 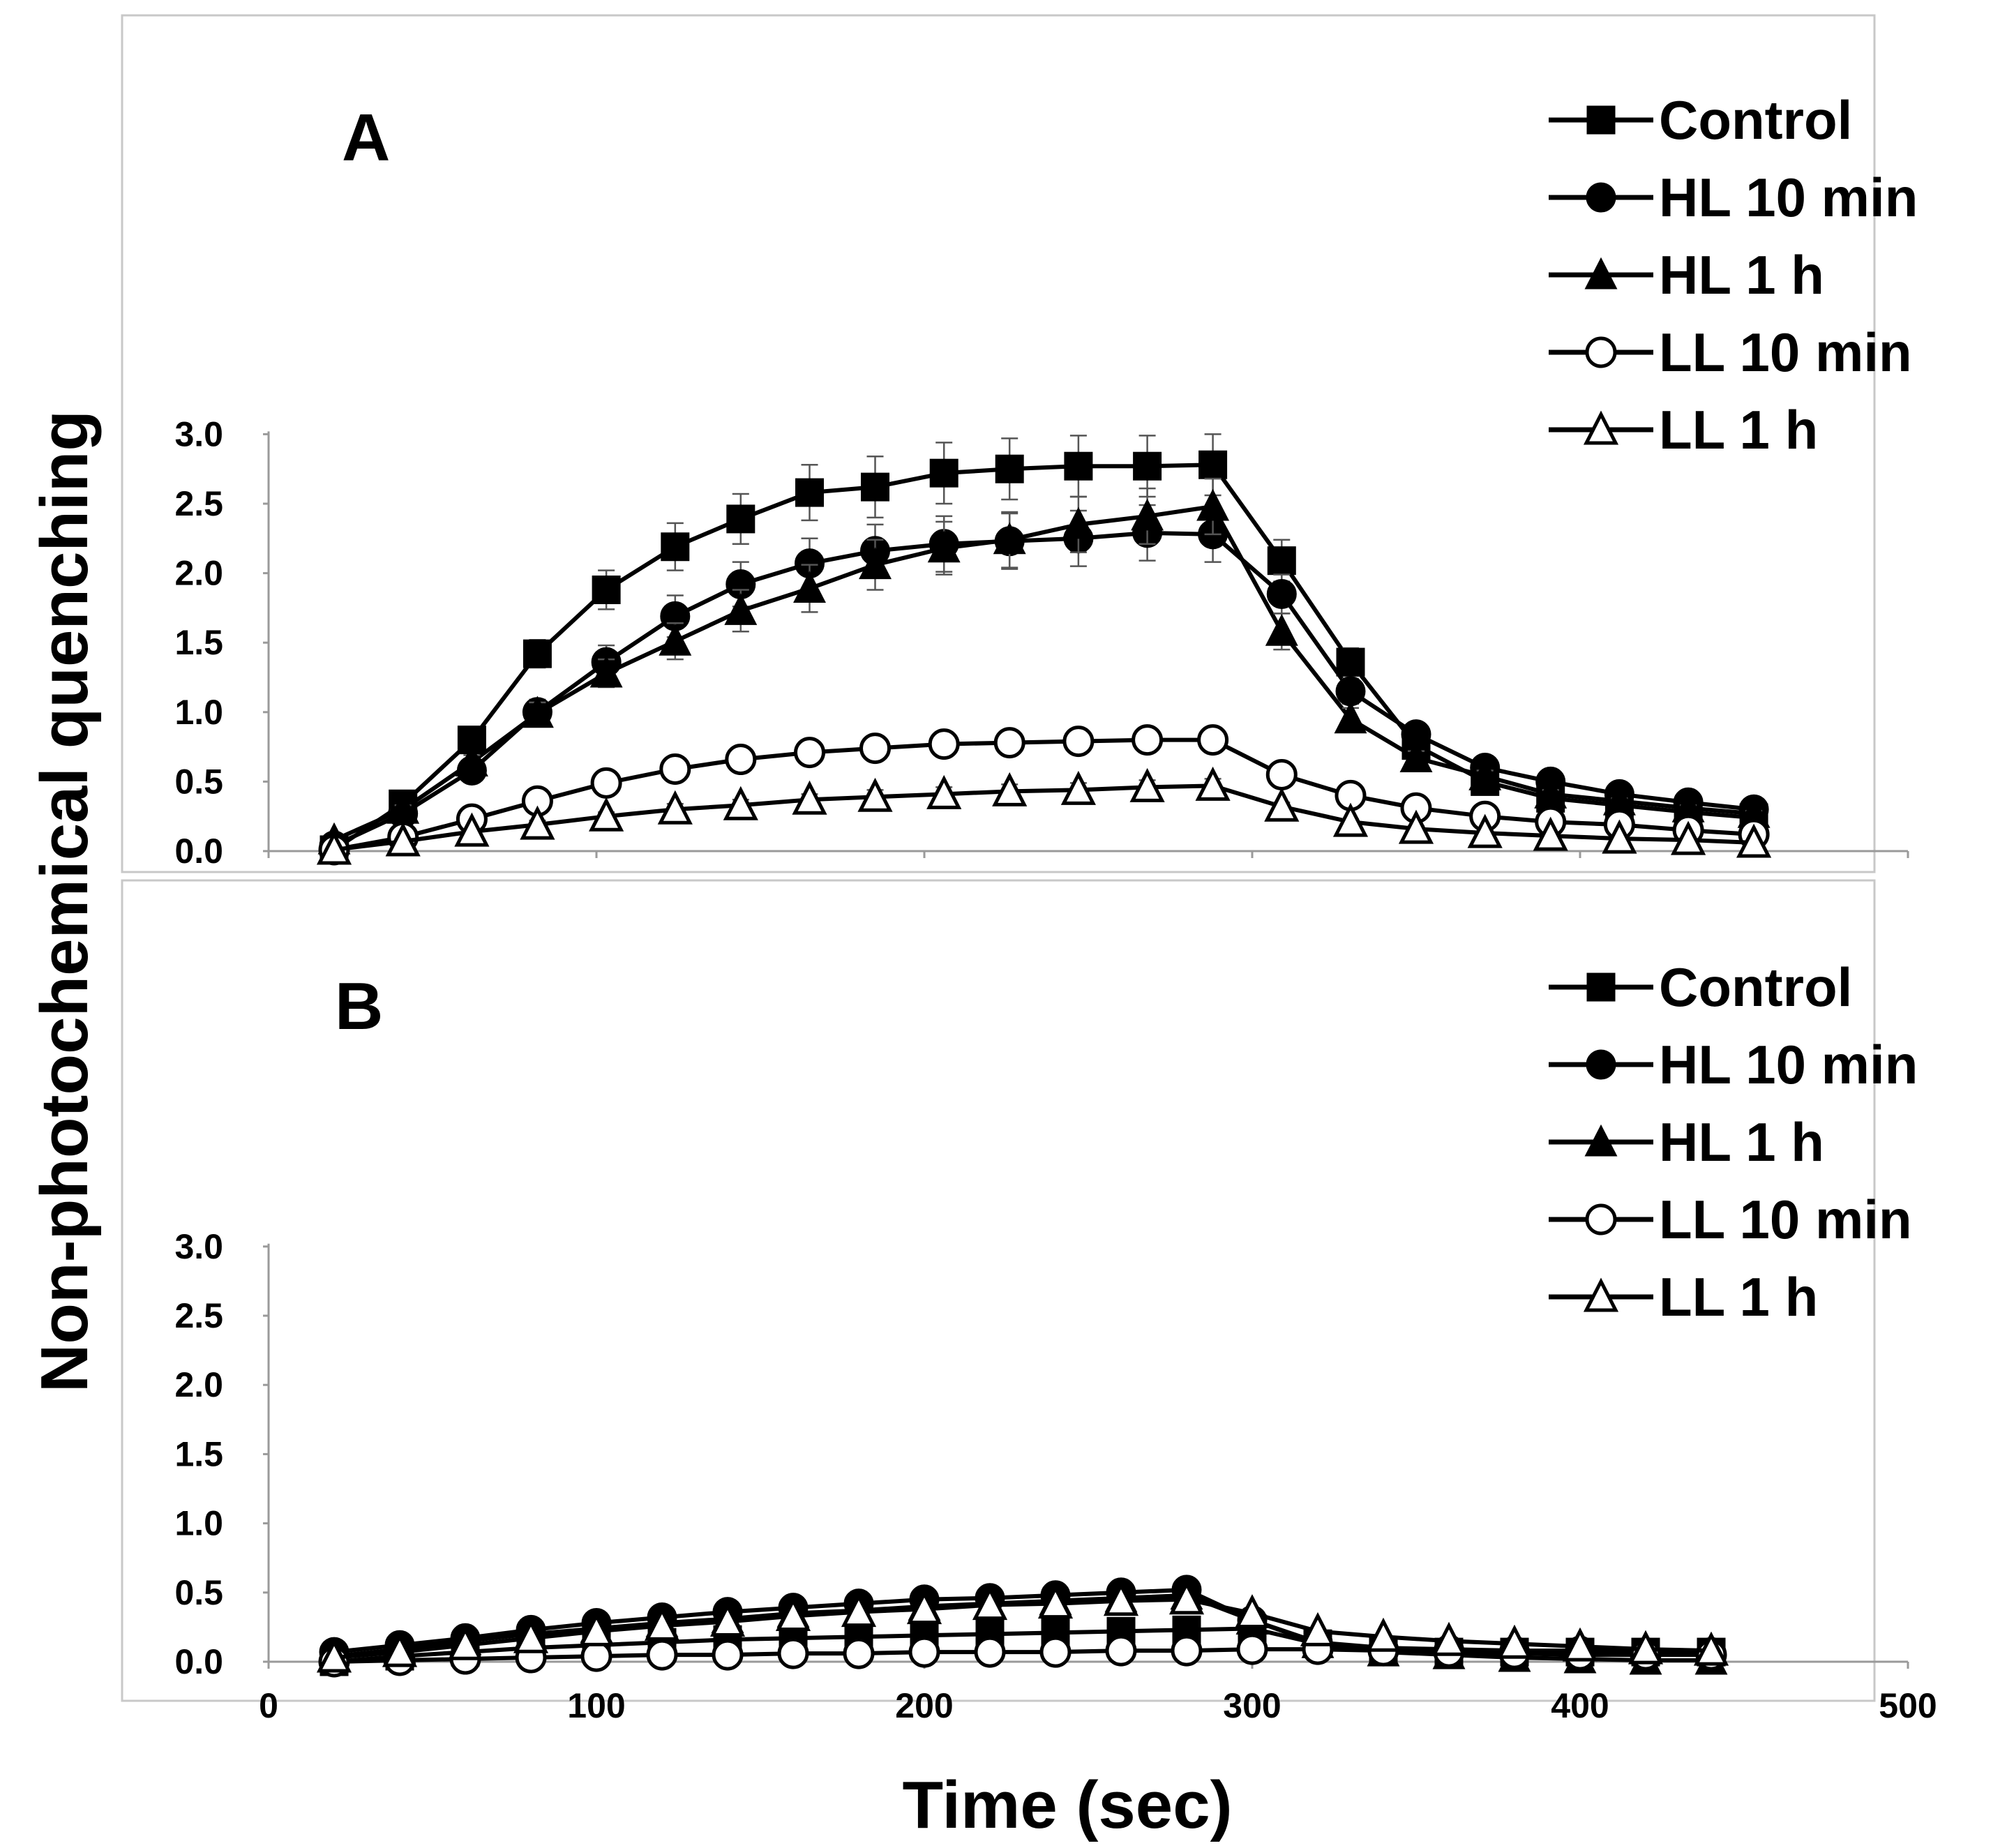 I want to click on legend: Control HL 10 min HL 1 h LL 10 min LL 1 h, so click(x=1734, y=1142).